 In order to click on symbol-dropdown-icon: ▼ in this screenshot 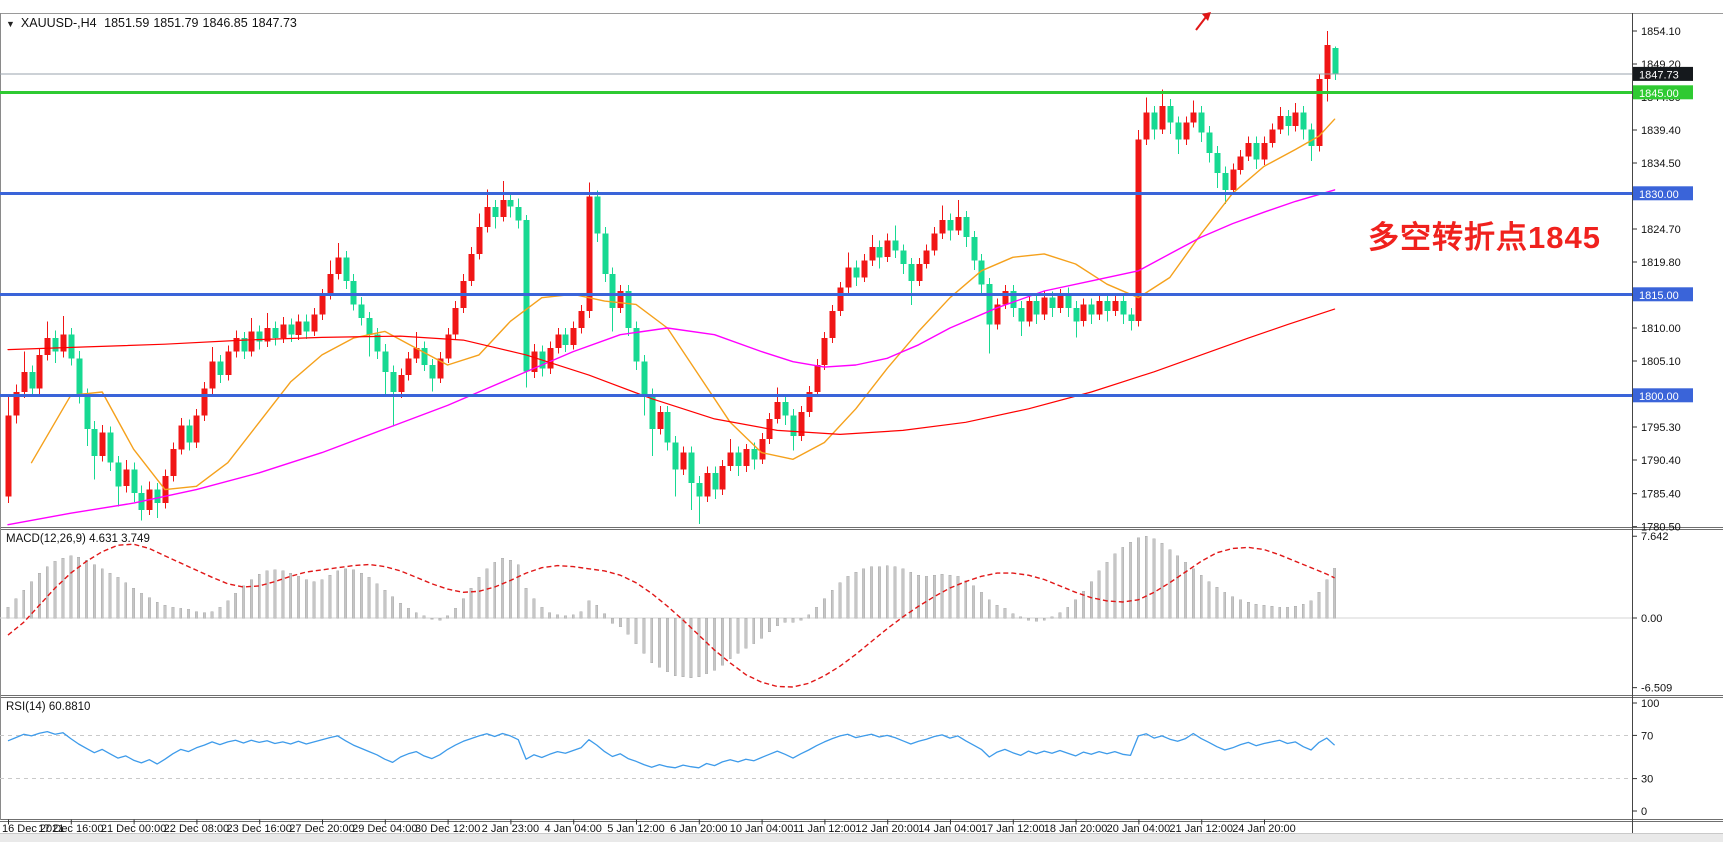, I will do `click(10, 24)`.